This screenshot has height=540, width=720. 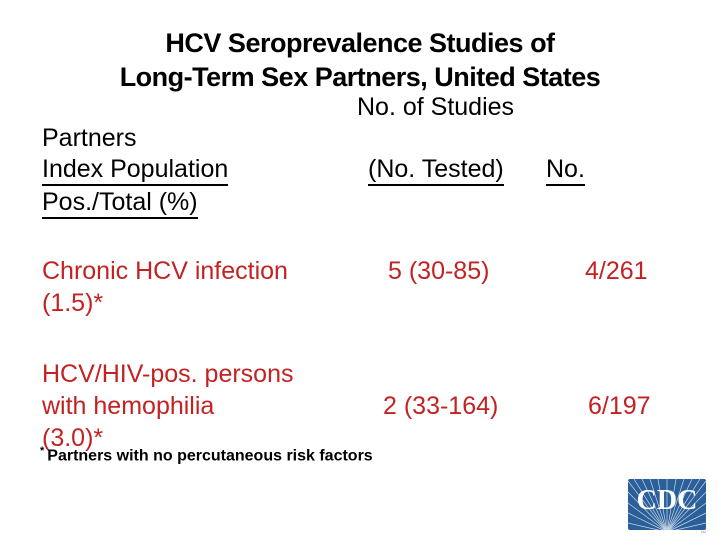 I want to click on header-no-of-studies: No. of Studies, so click(x=436, y=107).